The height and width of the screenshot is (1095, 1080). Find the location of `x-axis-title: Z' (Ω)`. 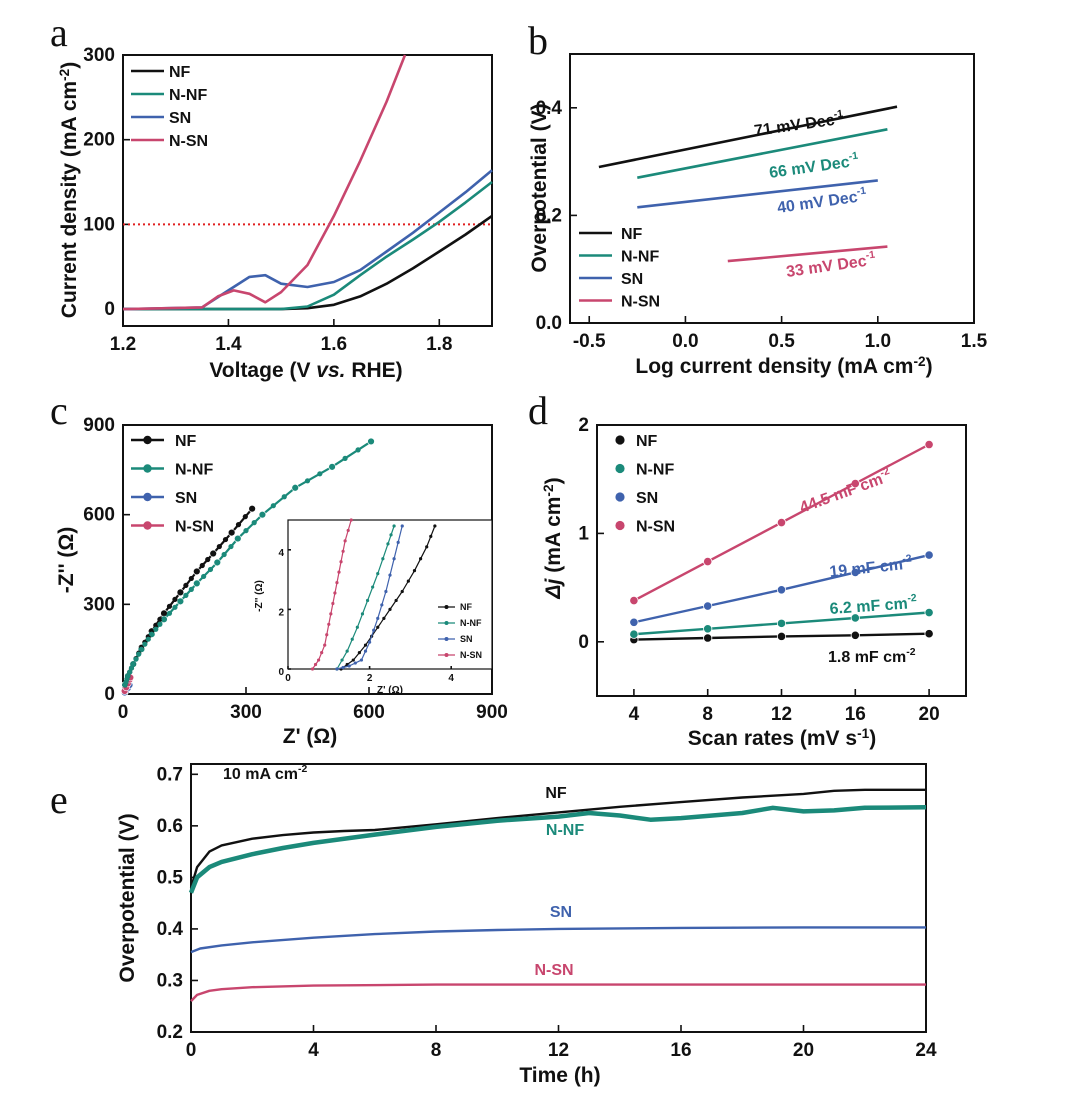

x-axis-title: Z' (Ω) is located at coordinates (310, 736).